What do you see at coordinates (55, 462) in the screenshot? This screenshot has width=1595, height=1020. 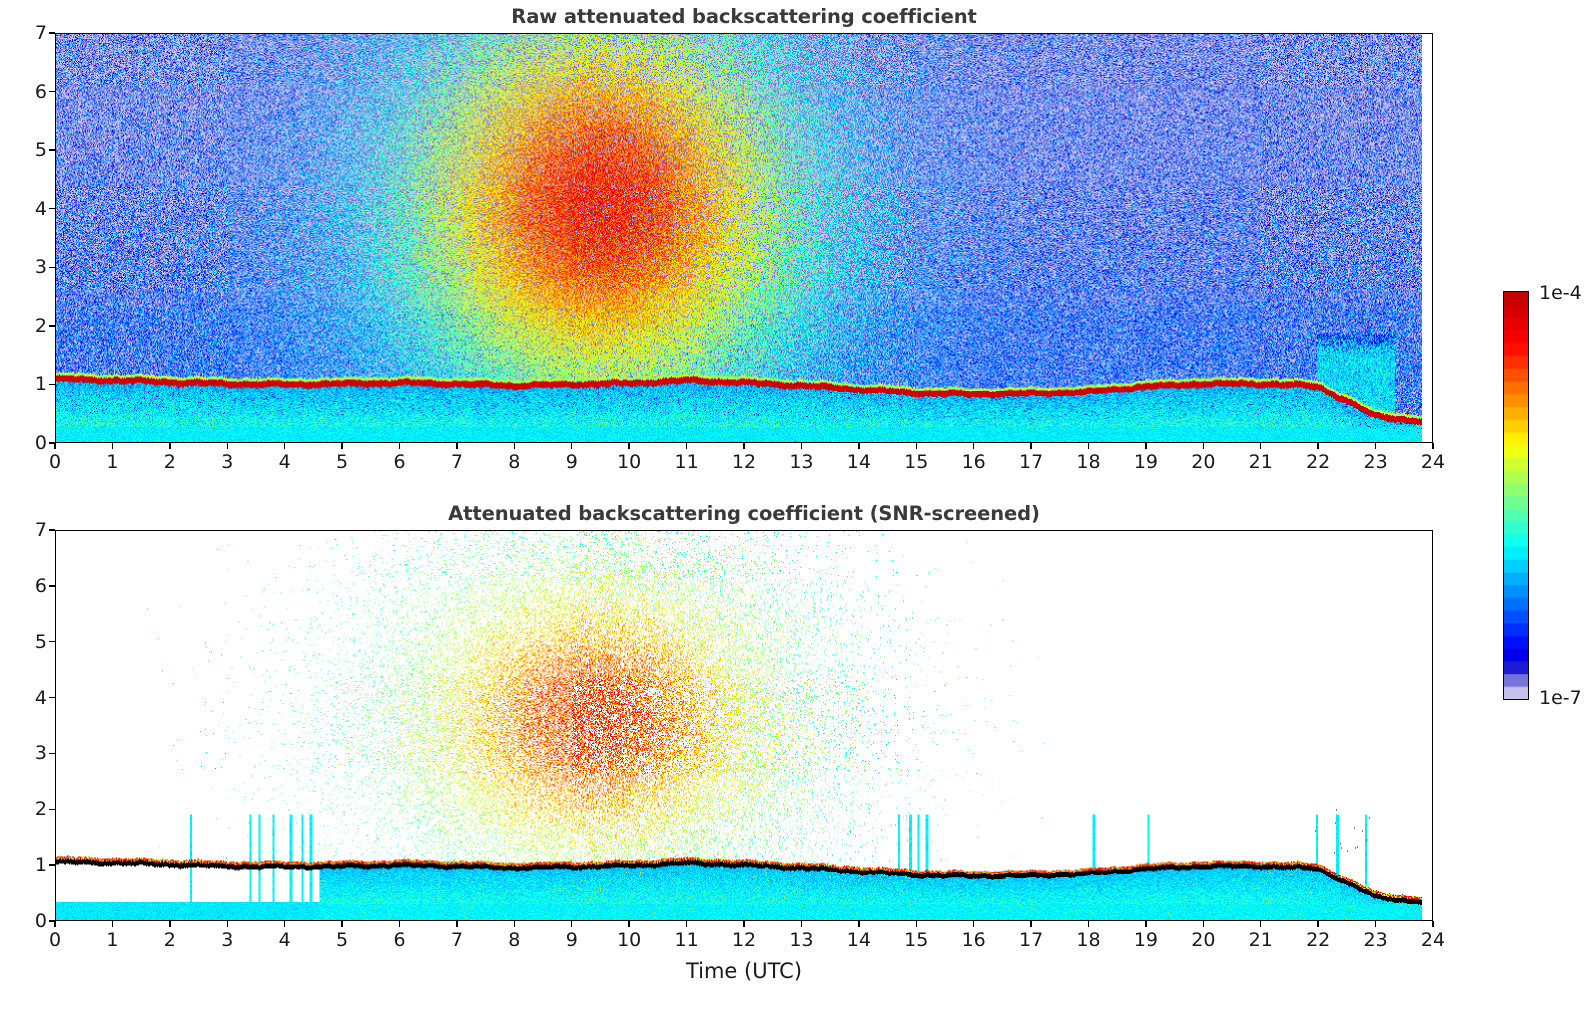 I see `x-tick-label: 0` at bounding box center [55, 462].